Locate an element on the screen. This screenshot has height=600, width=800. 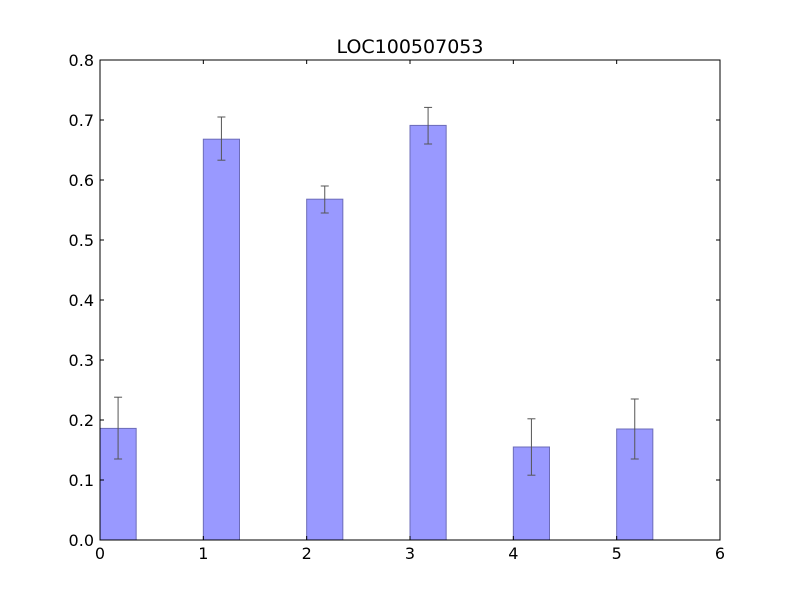
y-tick-label: 0.7 is located at coordinates (81, 120).